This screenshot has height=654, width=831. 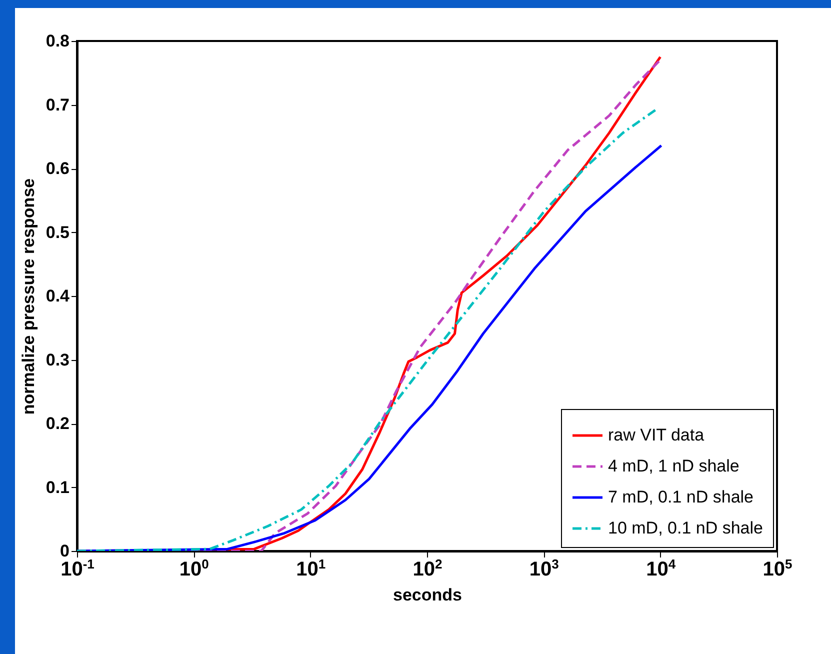 What do you see at coordinates (194, 568) in the screenshot?
I see `x-tick-label: 10$^{0}$` at bounding box center [194, 568].